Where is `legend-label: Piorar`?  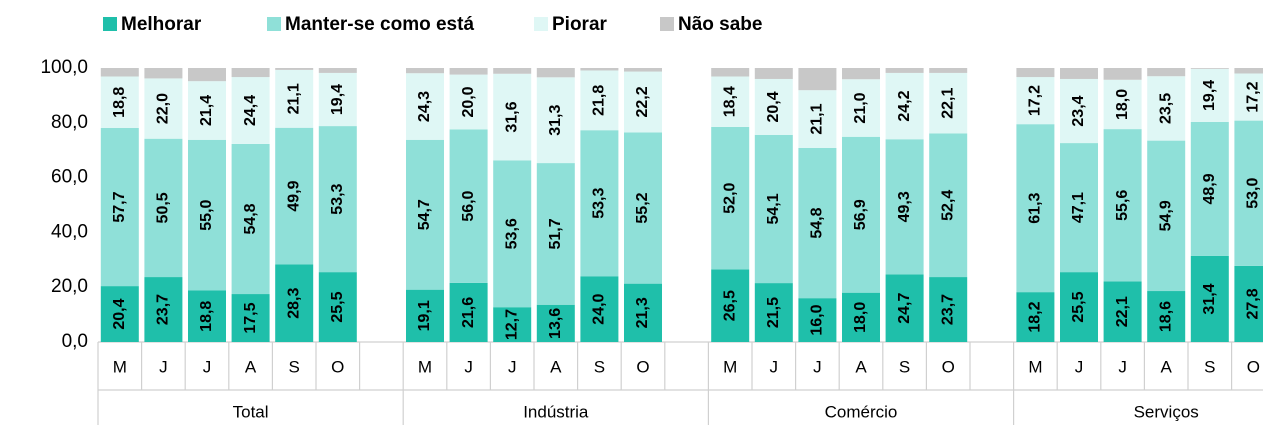
legend-label: Piorar is located at coordinates (580, 24).